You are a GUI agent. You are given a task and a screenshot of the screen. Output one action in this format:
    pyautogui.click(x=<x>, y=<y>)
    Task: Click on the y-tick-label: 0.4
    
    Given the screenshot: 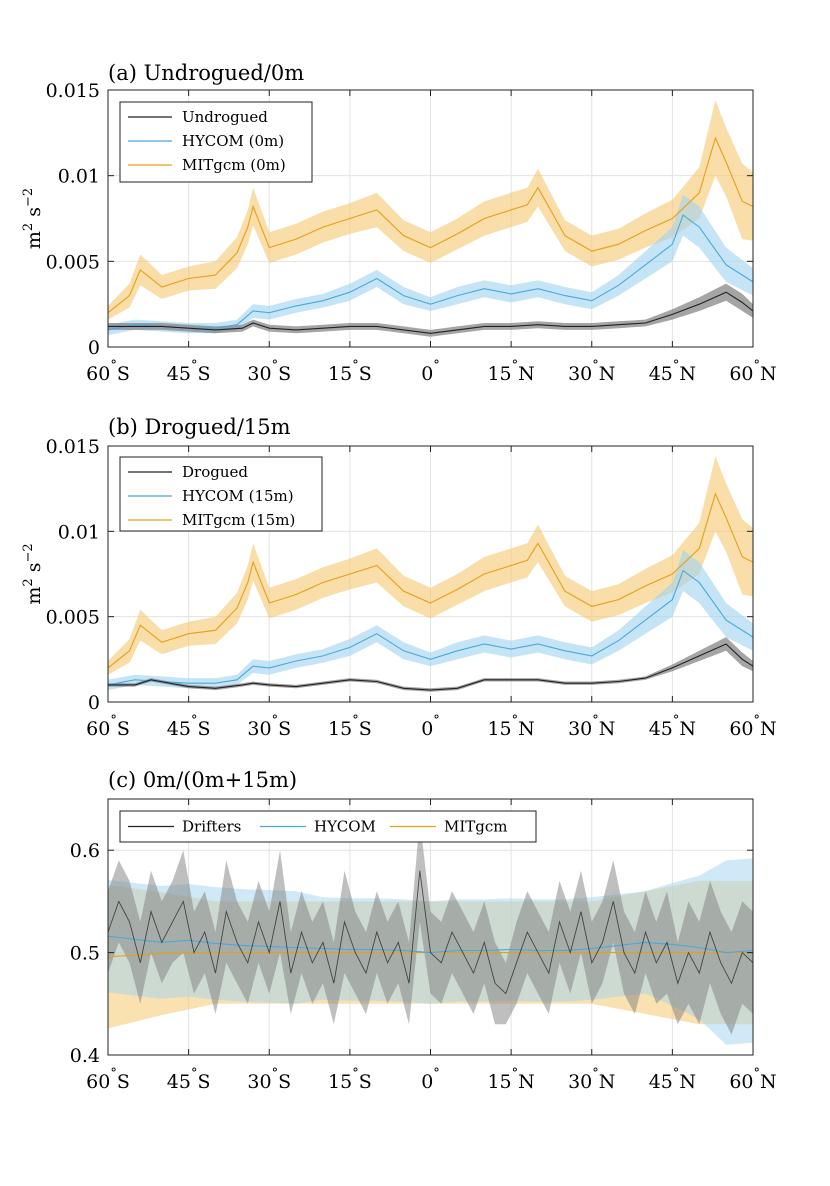 What is the action you would take?
    pyautogui.click(x=85, y=1056)
    